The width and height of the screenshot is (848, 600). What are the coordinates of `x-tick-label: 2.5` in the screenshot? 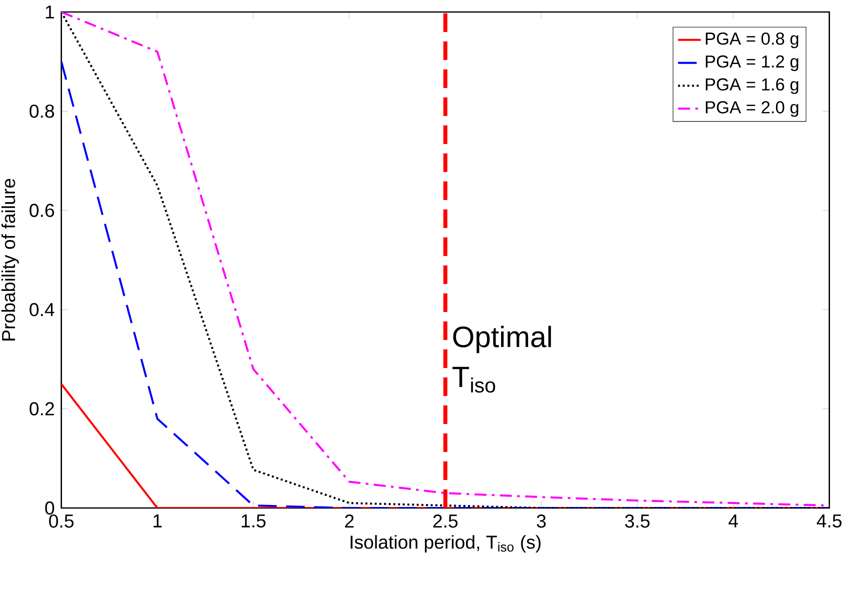 It's located at (445, 521).